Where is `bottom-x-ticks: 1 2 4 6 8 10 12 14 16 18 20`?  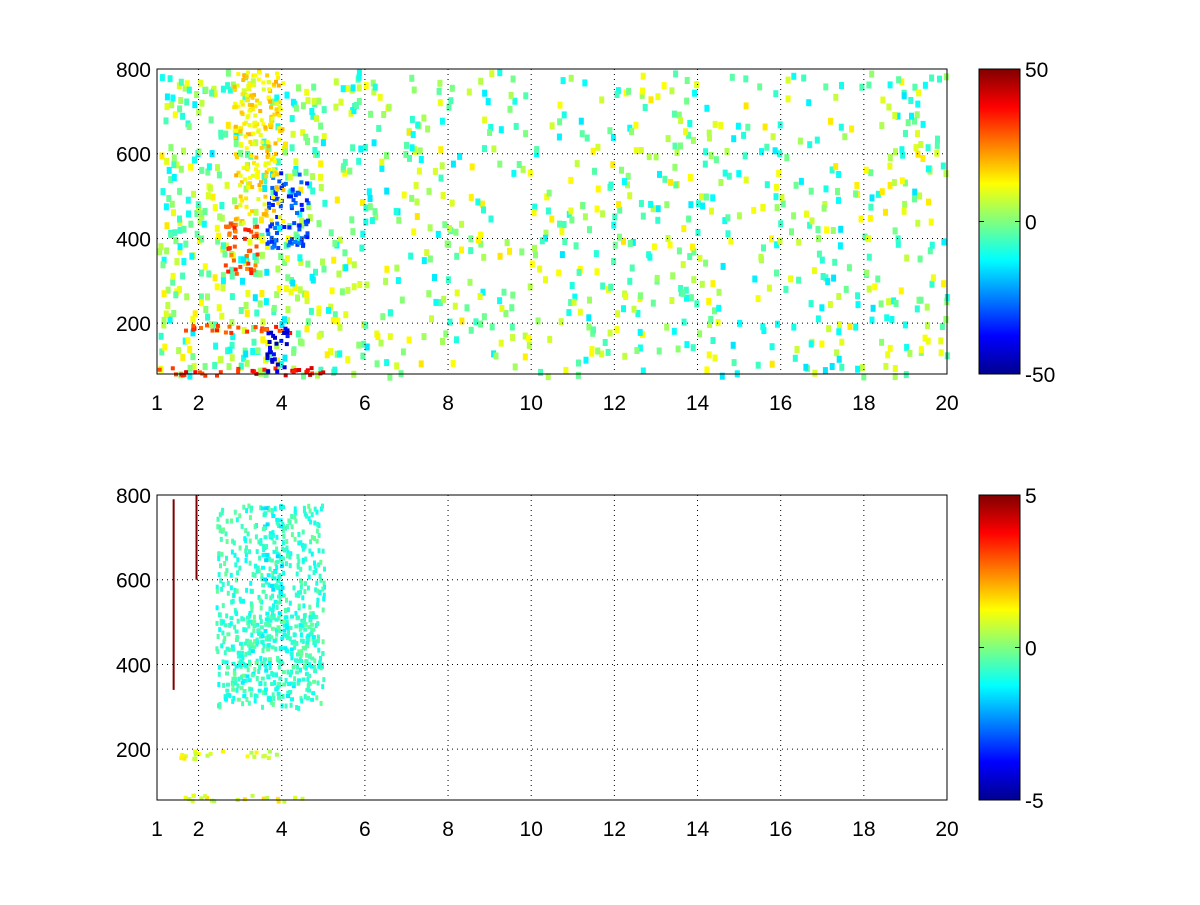
bottom-x-ticks: 1 2 4 6 8 10 12 14 16 18 20 is located at coordinates (555, 829).